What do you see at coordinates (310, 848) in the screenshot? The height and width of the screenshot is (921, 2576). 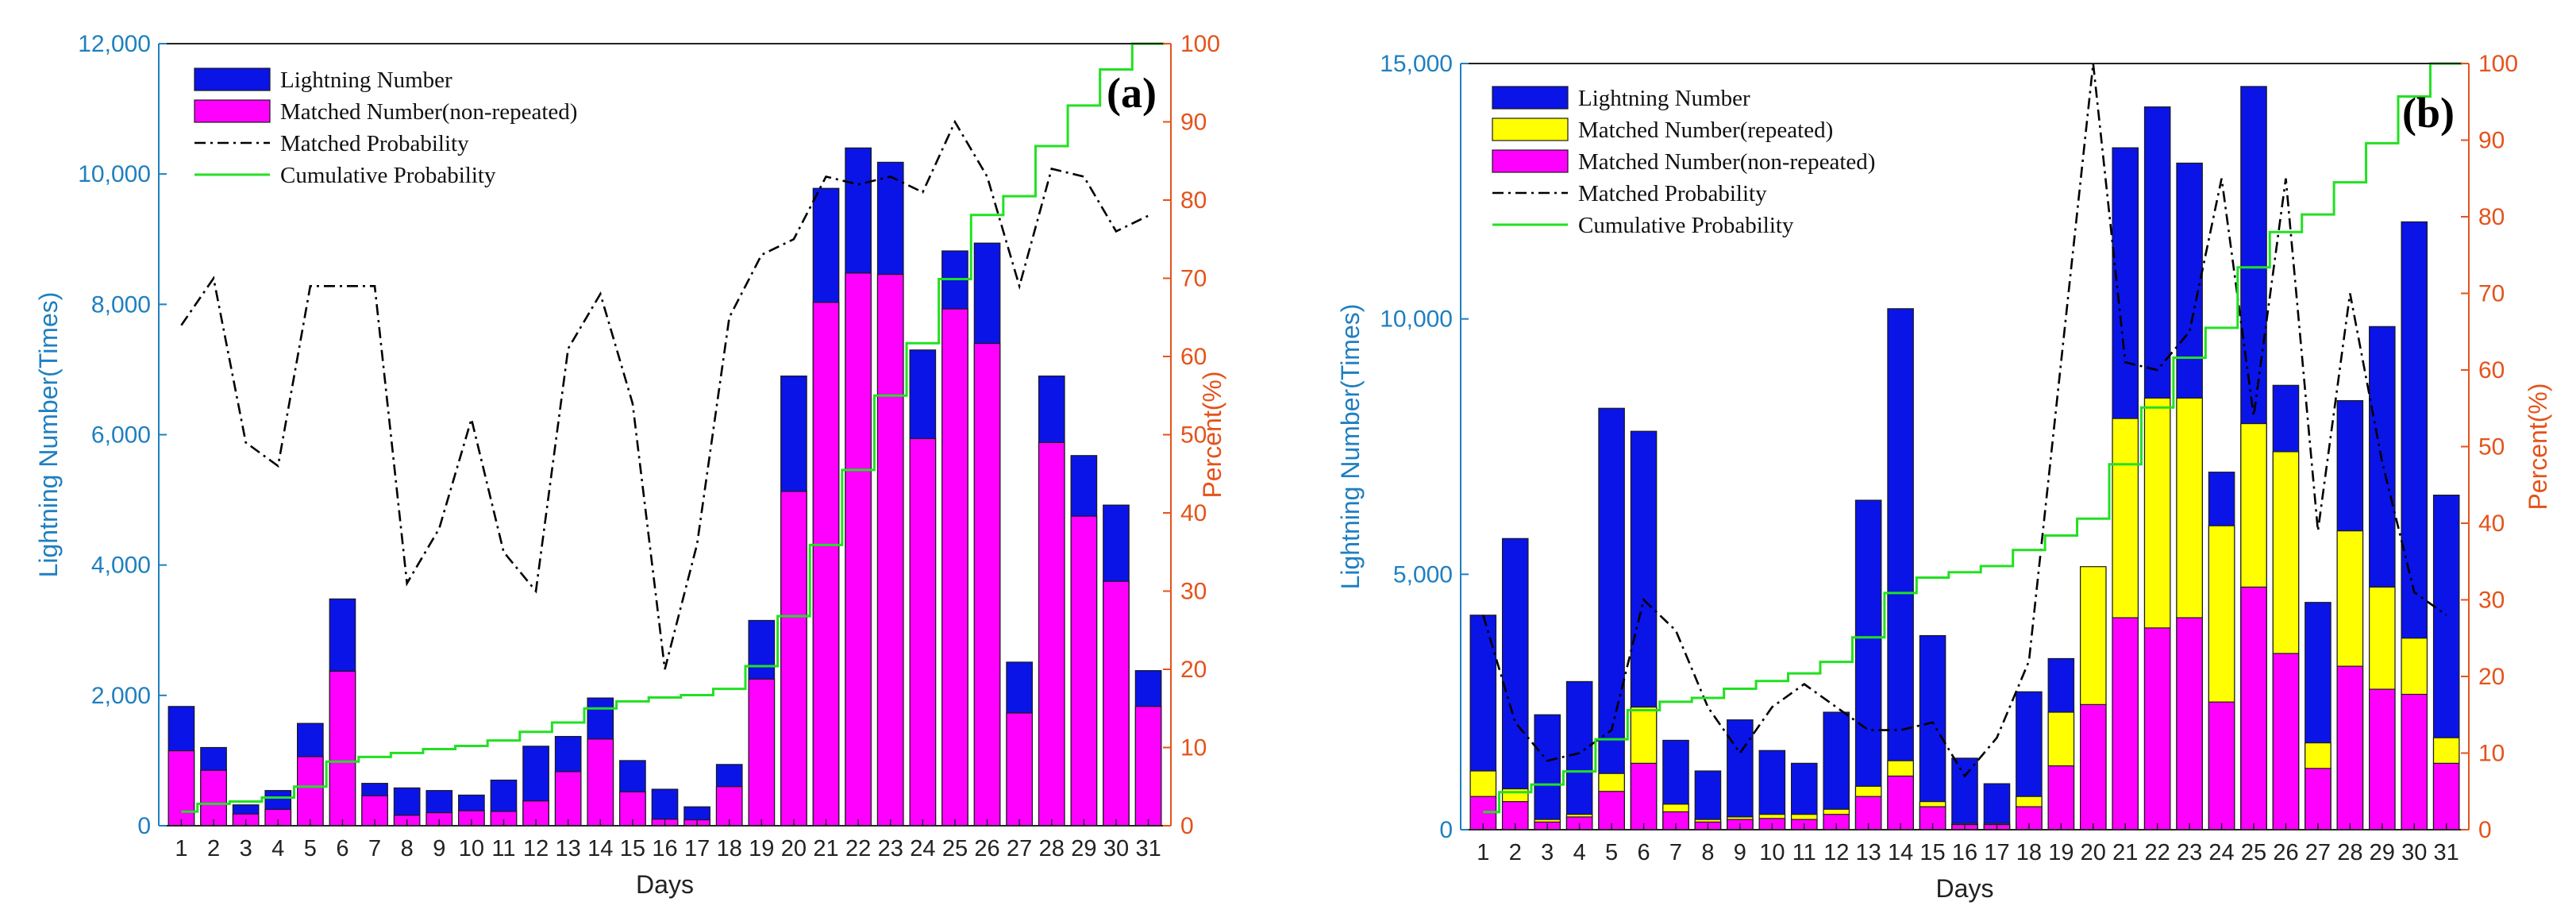 I see `x-tick-label: 5` at bounding box center [310, 848].